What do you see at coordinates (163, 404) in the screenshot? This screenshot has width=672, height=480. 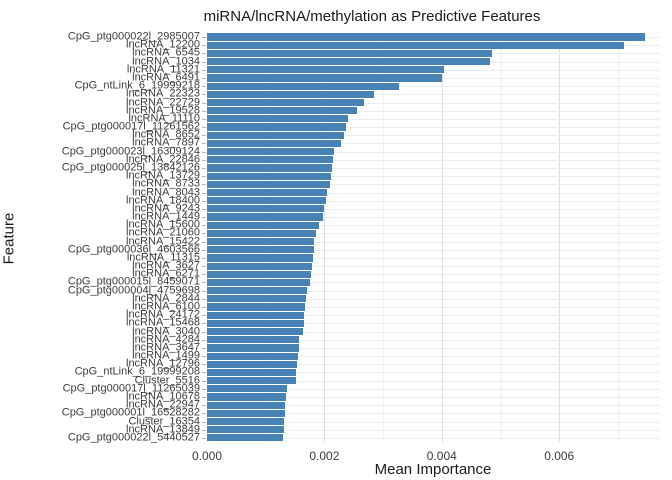 I see `y-tick-label: lncRNA_22947` at bounding box center [163, 404].